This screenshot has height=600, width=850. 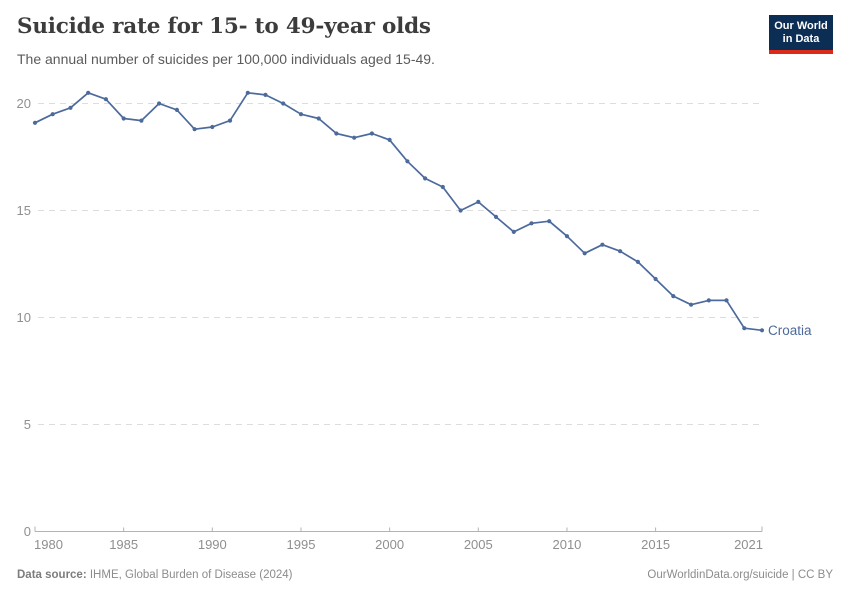 I want to click on data-point-1980, so click(x=35, y=122).